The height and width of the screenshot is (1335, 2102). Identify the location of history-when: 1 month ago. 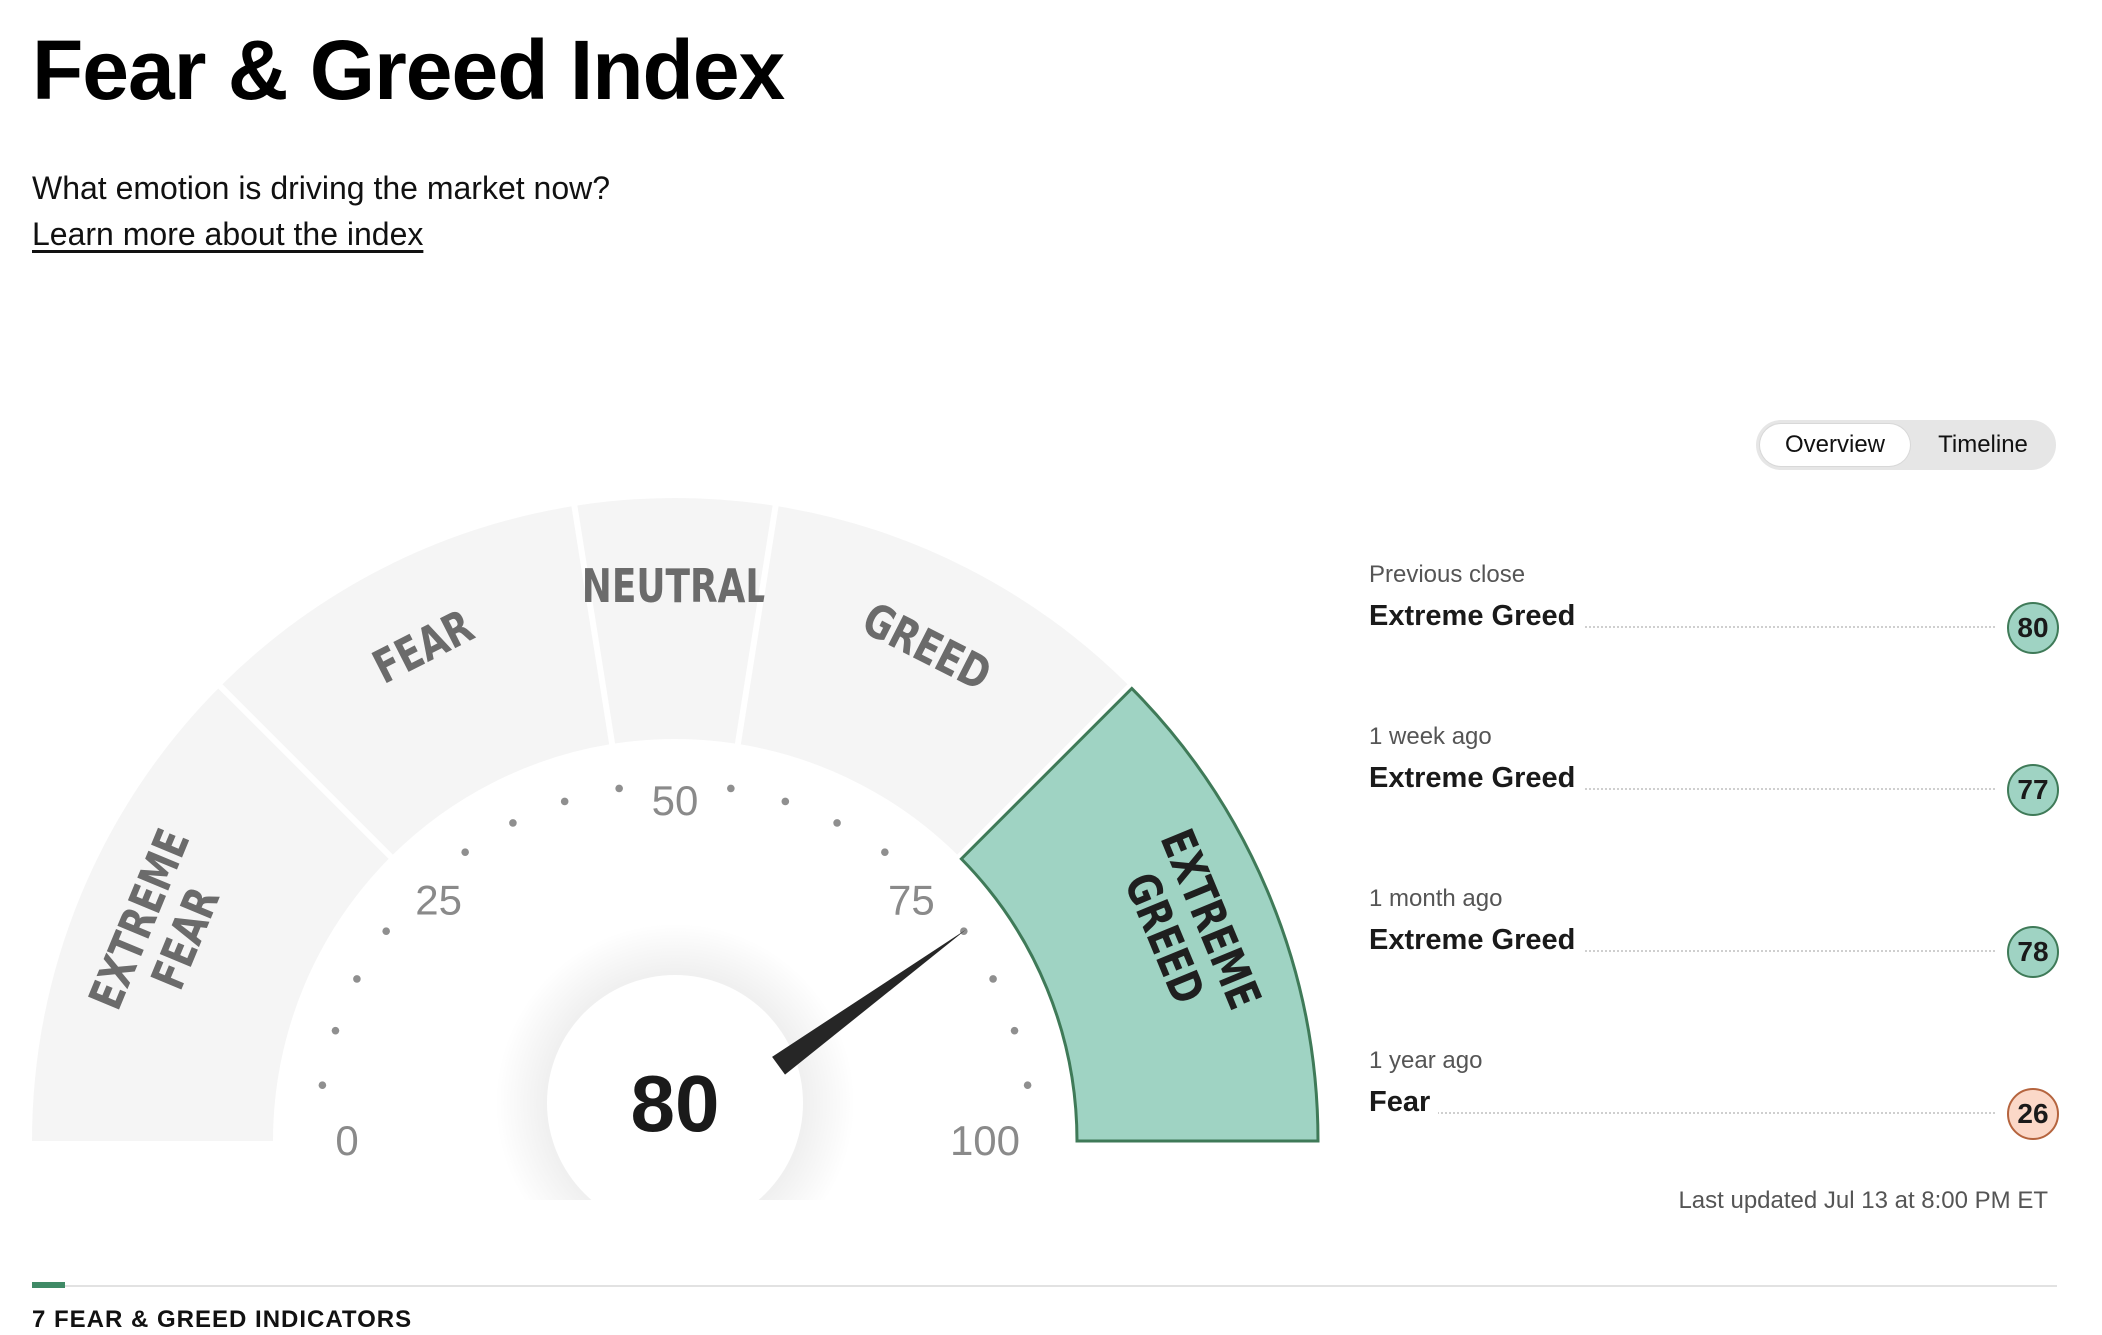
(1436, 898).